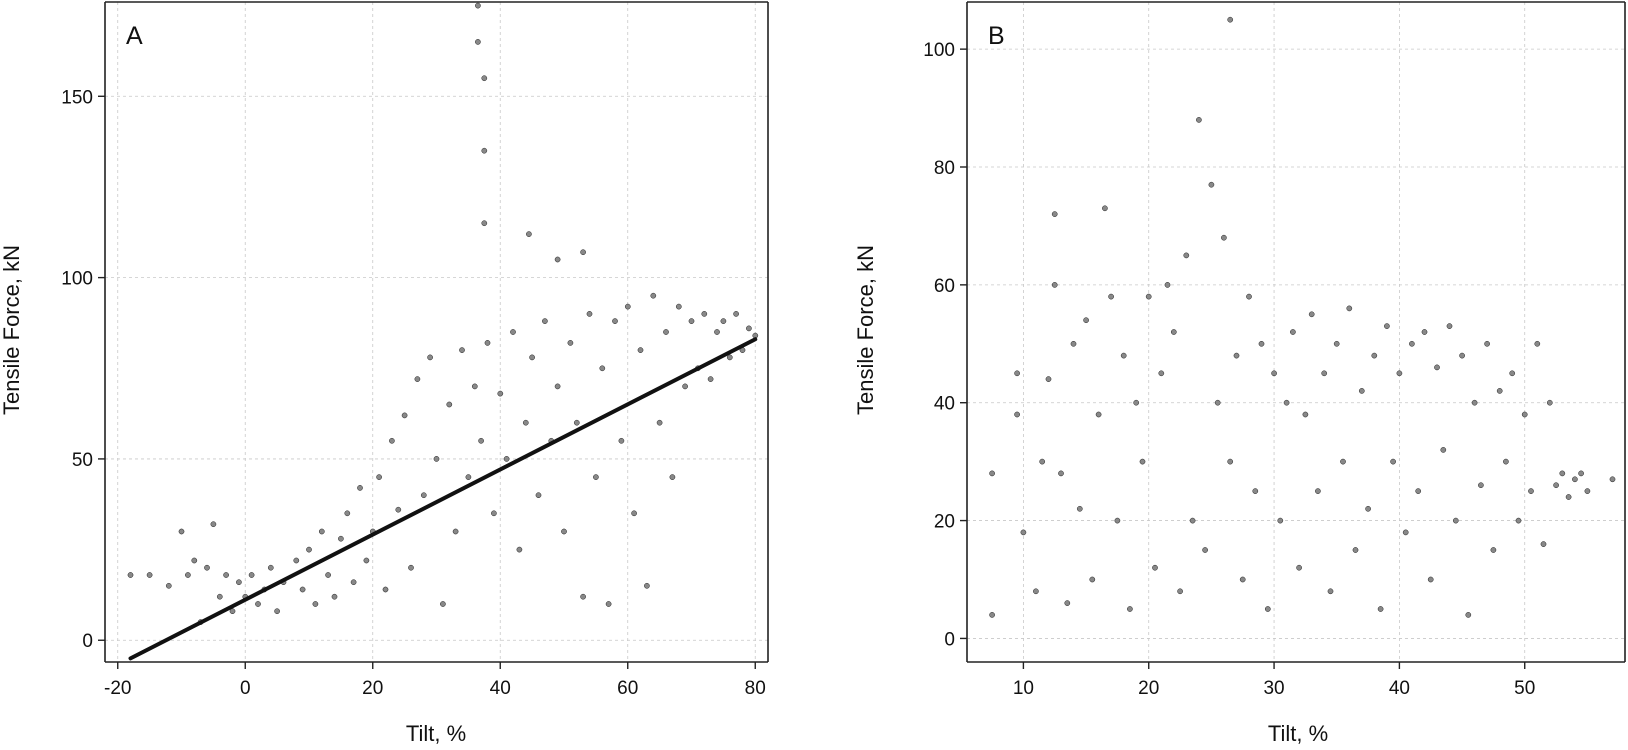 The width and height of the screenshot is (1628, 750). Describe the element at coordinates (436, 733) in the screenshot. I see `panel-a-x-axis-title: Tilt, %` at that location.